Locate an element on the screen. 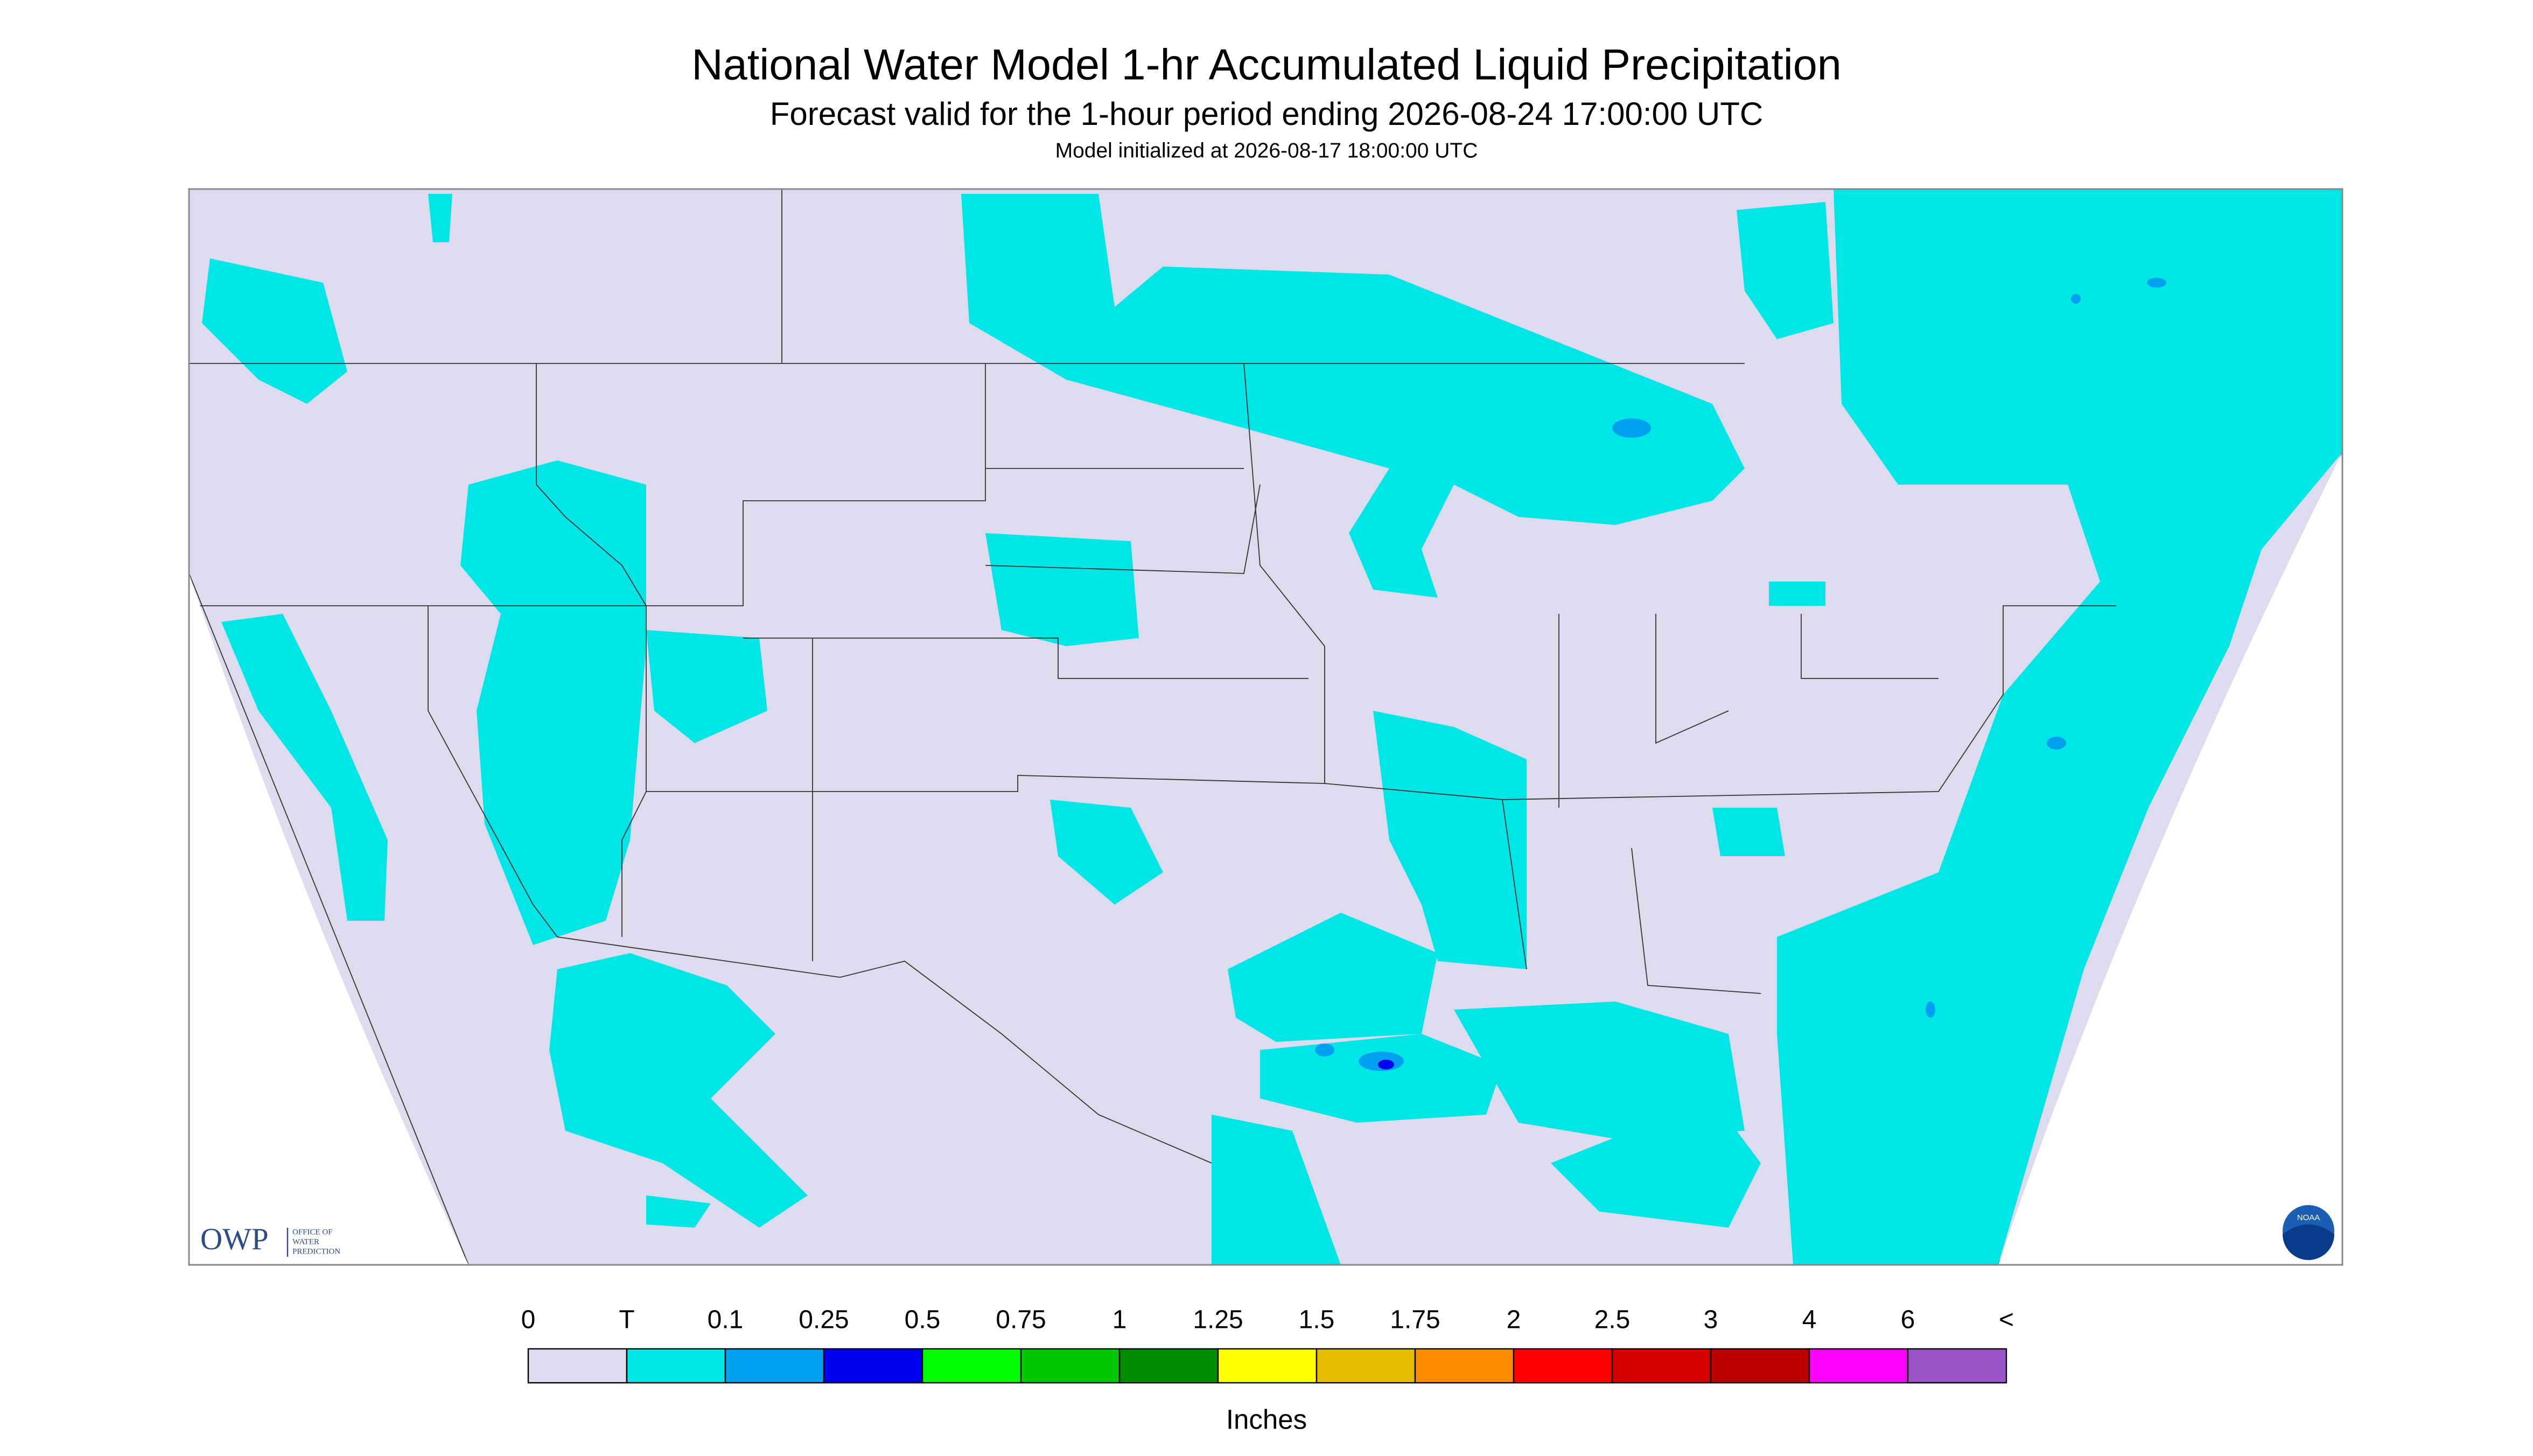 This screenshot has width=2533, height=1456. legend-label: 2 is located at coordinates (1514, 1320).